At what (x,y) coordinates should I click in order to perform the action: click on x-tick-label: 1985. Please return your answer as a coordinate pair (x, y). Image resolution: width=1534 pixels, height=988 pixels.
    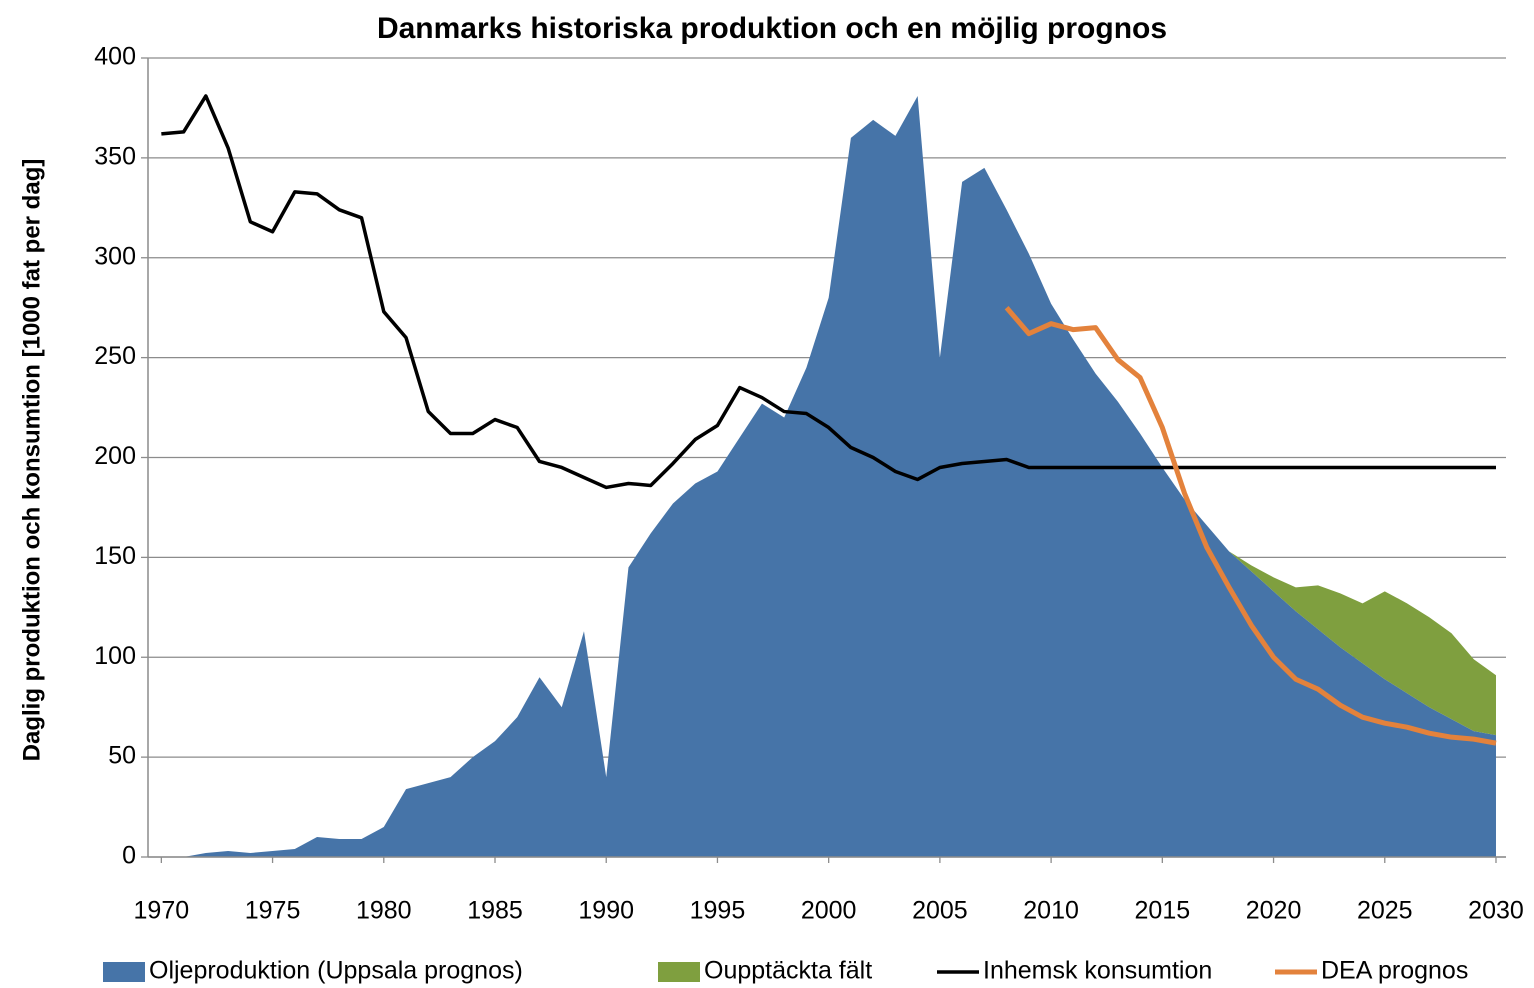
    Looking at the image, I should click on (495, 911).